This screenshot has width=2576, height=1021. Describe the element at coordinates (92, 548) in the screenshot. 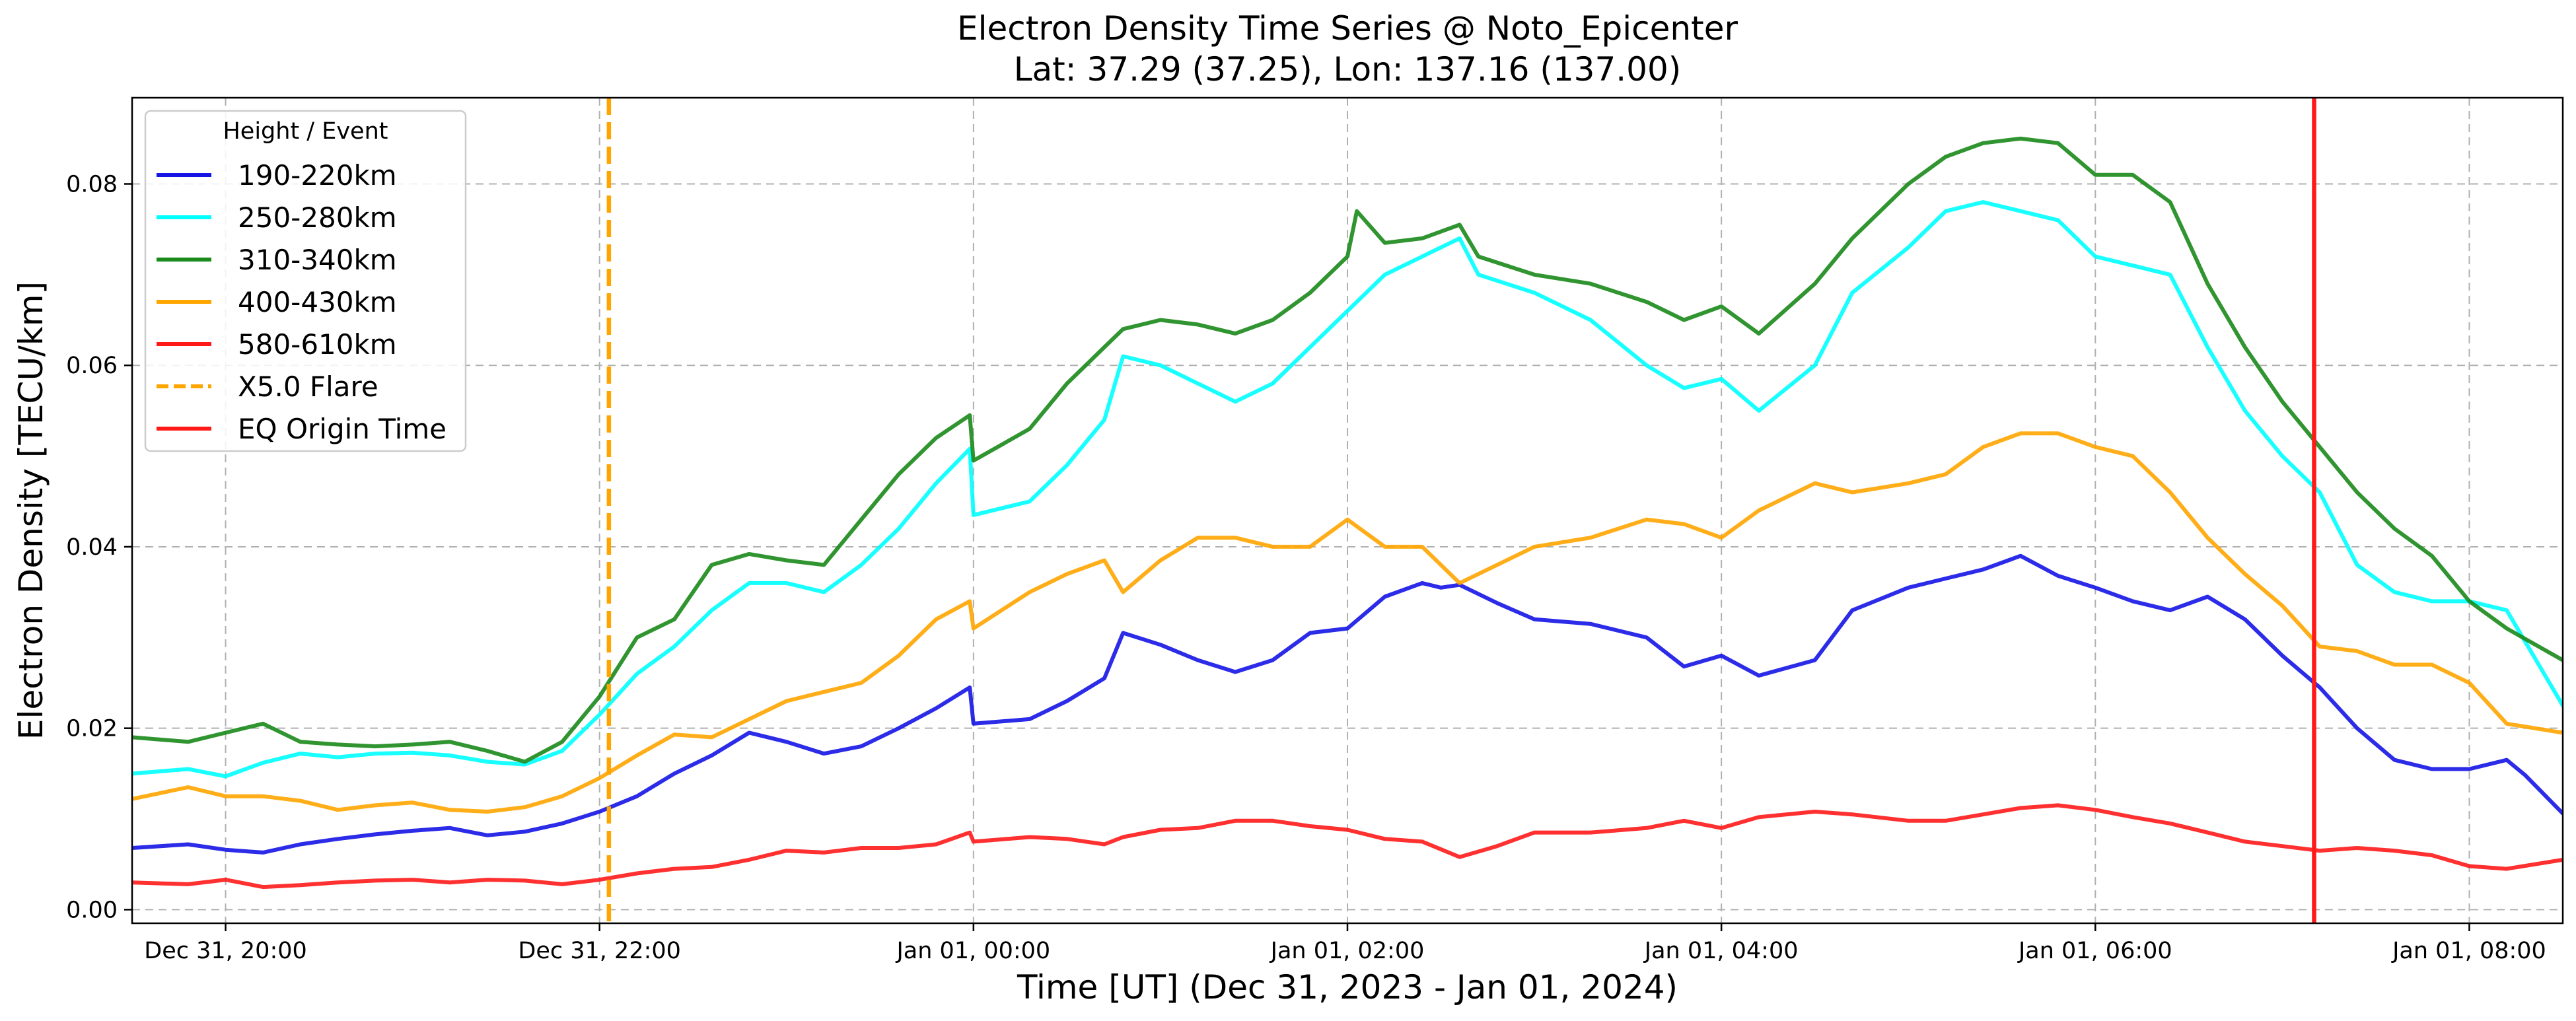

I see `y-tick-label: 0.04` at that location.